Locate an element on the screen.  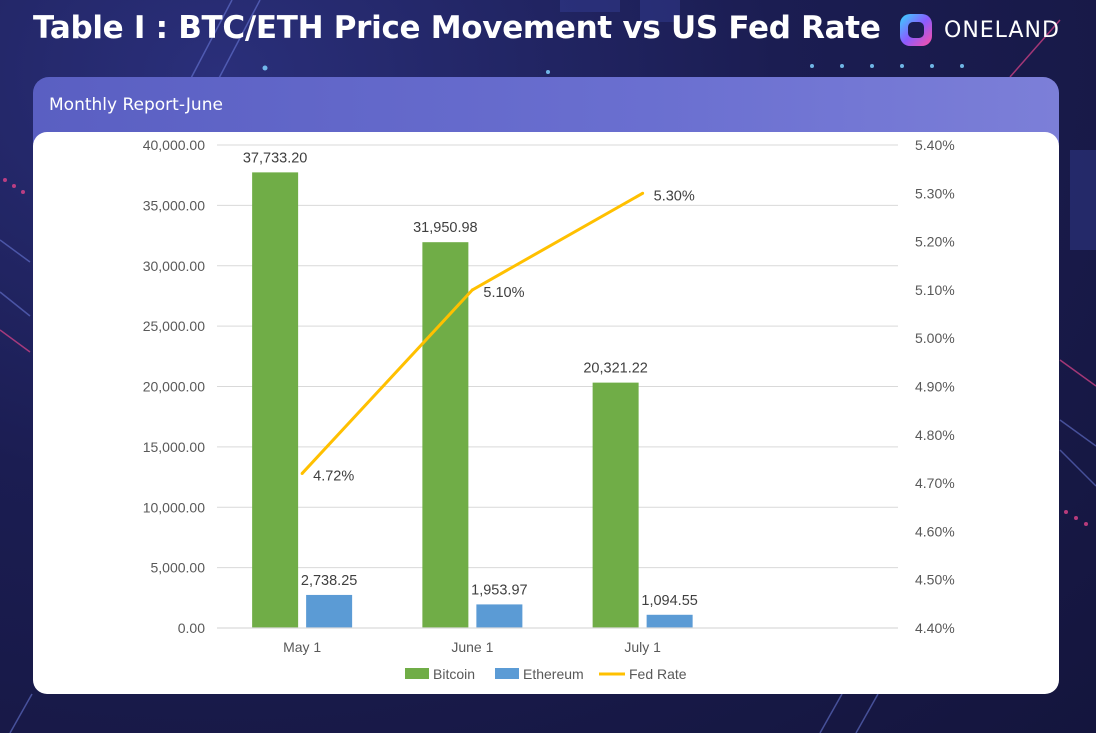
x-tick-label: June 1 is located at coordinates (472, 647).